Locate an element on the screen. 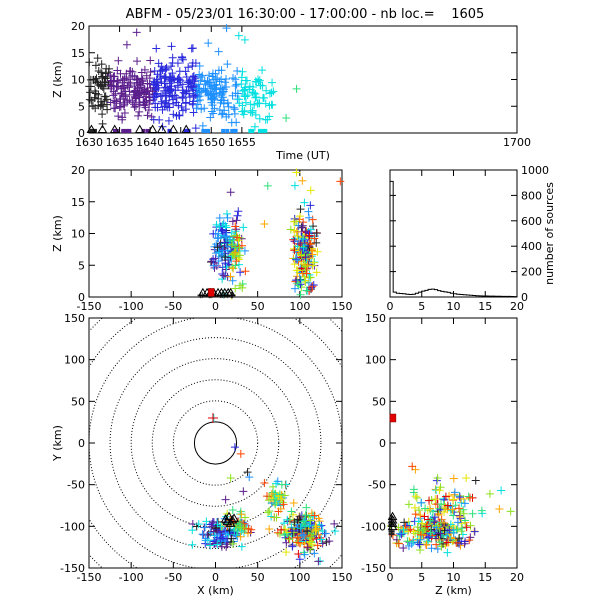 This screenshot has height=600, width=600. y-axis-title: Z (km) is located at coordinates (57, 233).